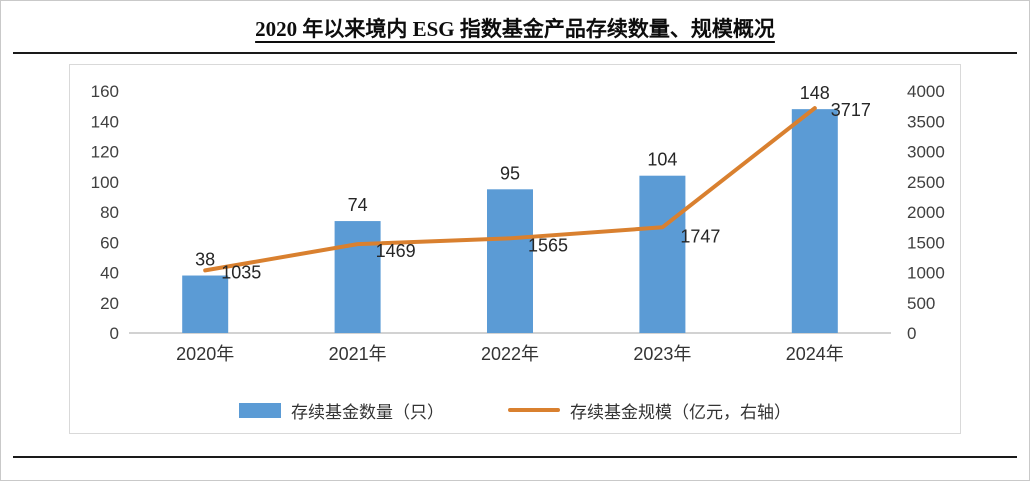  I want to click on right-axis-tick-label: 3000, so click(926, 152).